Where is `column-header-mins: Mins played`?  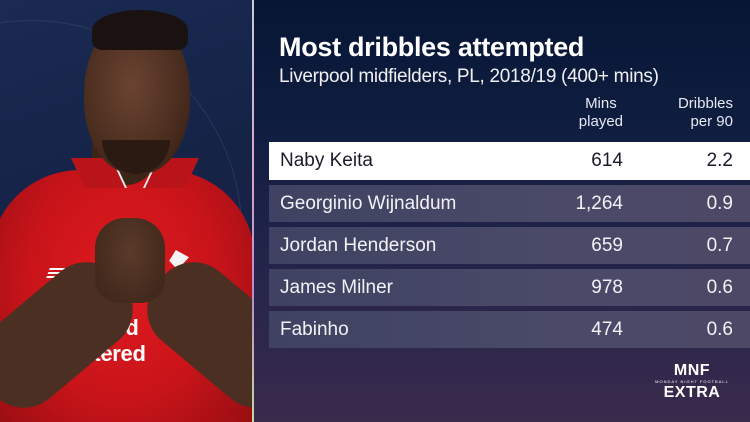
column-header-mins: Mins played is located at coordinates (601, 113).